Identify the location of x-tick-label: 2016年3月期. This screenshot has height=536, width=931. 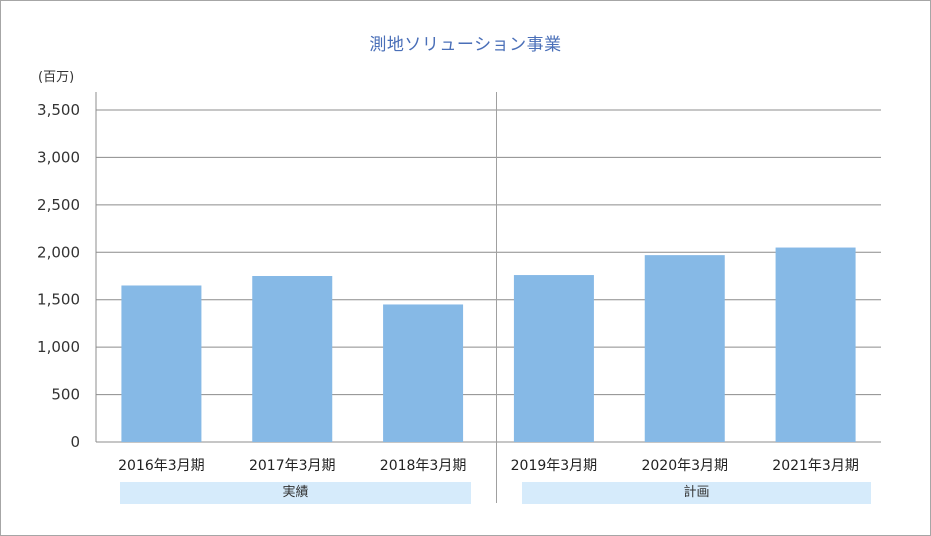
(161, 466).